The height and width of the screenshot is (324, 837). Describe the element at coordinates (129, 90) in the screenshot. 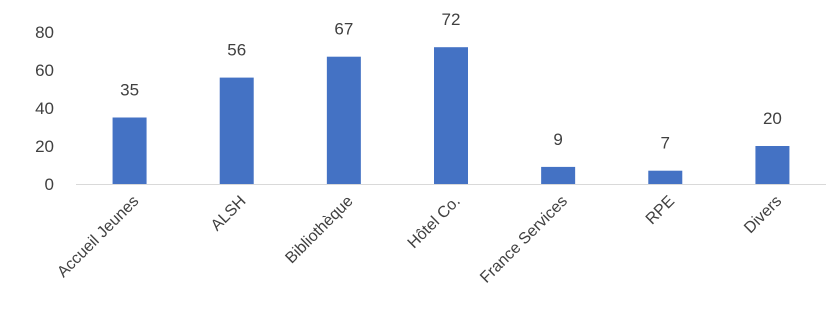

I see `data-label: 35` at that location.